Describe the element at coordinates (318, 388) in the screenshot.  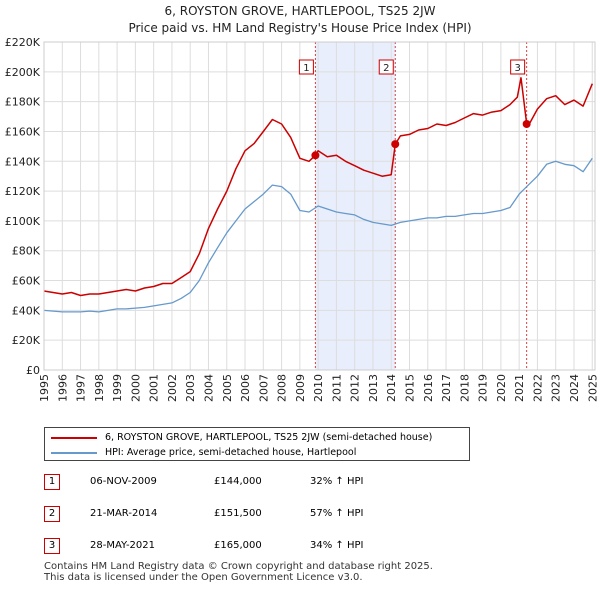
I see `x-tick-label: 2010` at that location.